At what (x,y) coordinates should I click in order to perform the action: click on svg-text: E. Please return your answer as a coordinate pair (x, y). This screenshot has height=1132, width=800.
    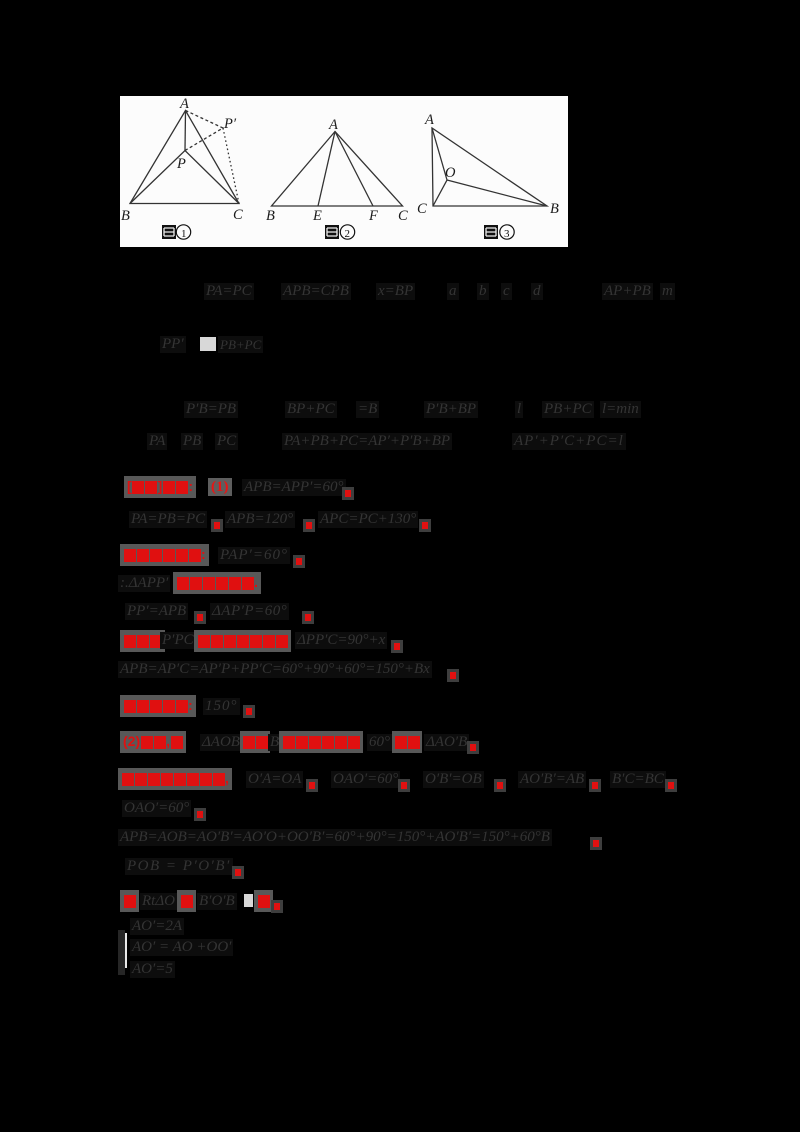
    Looking at the image, I should click on (317, 216).